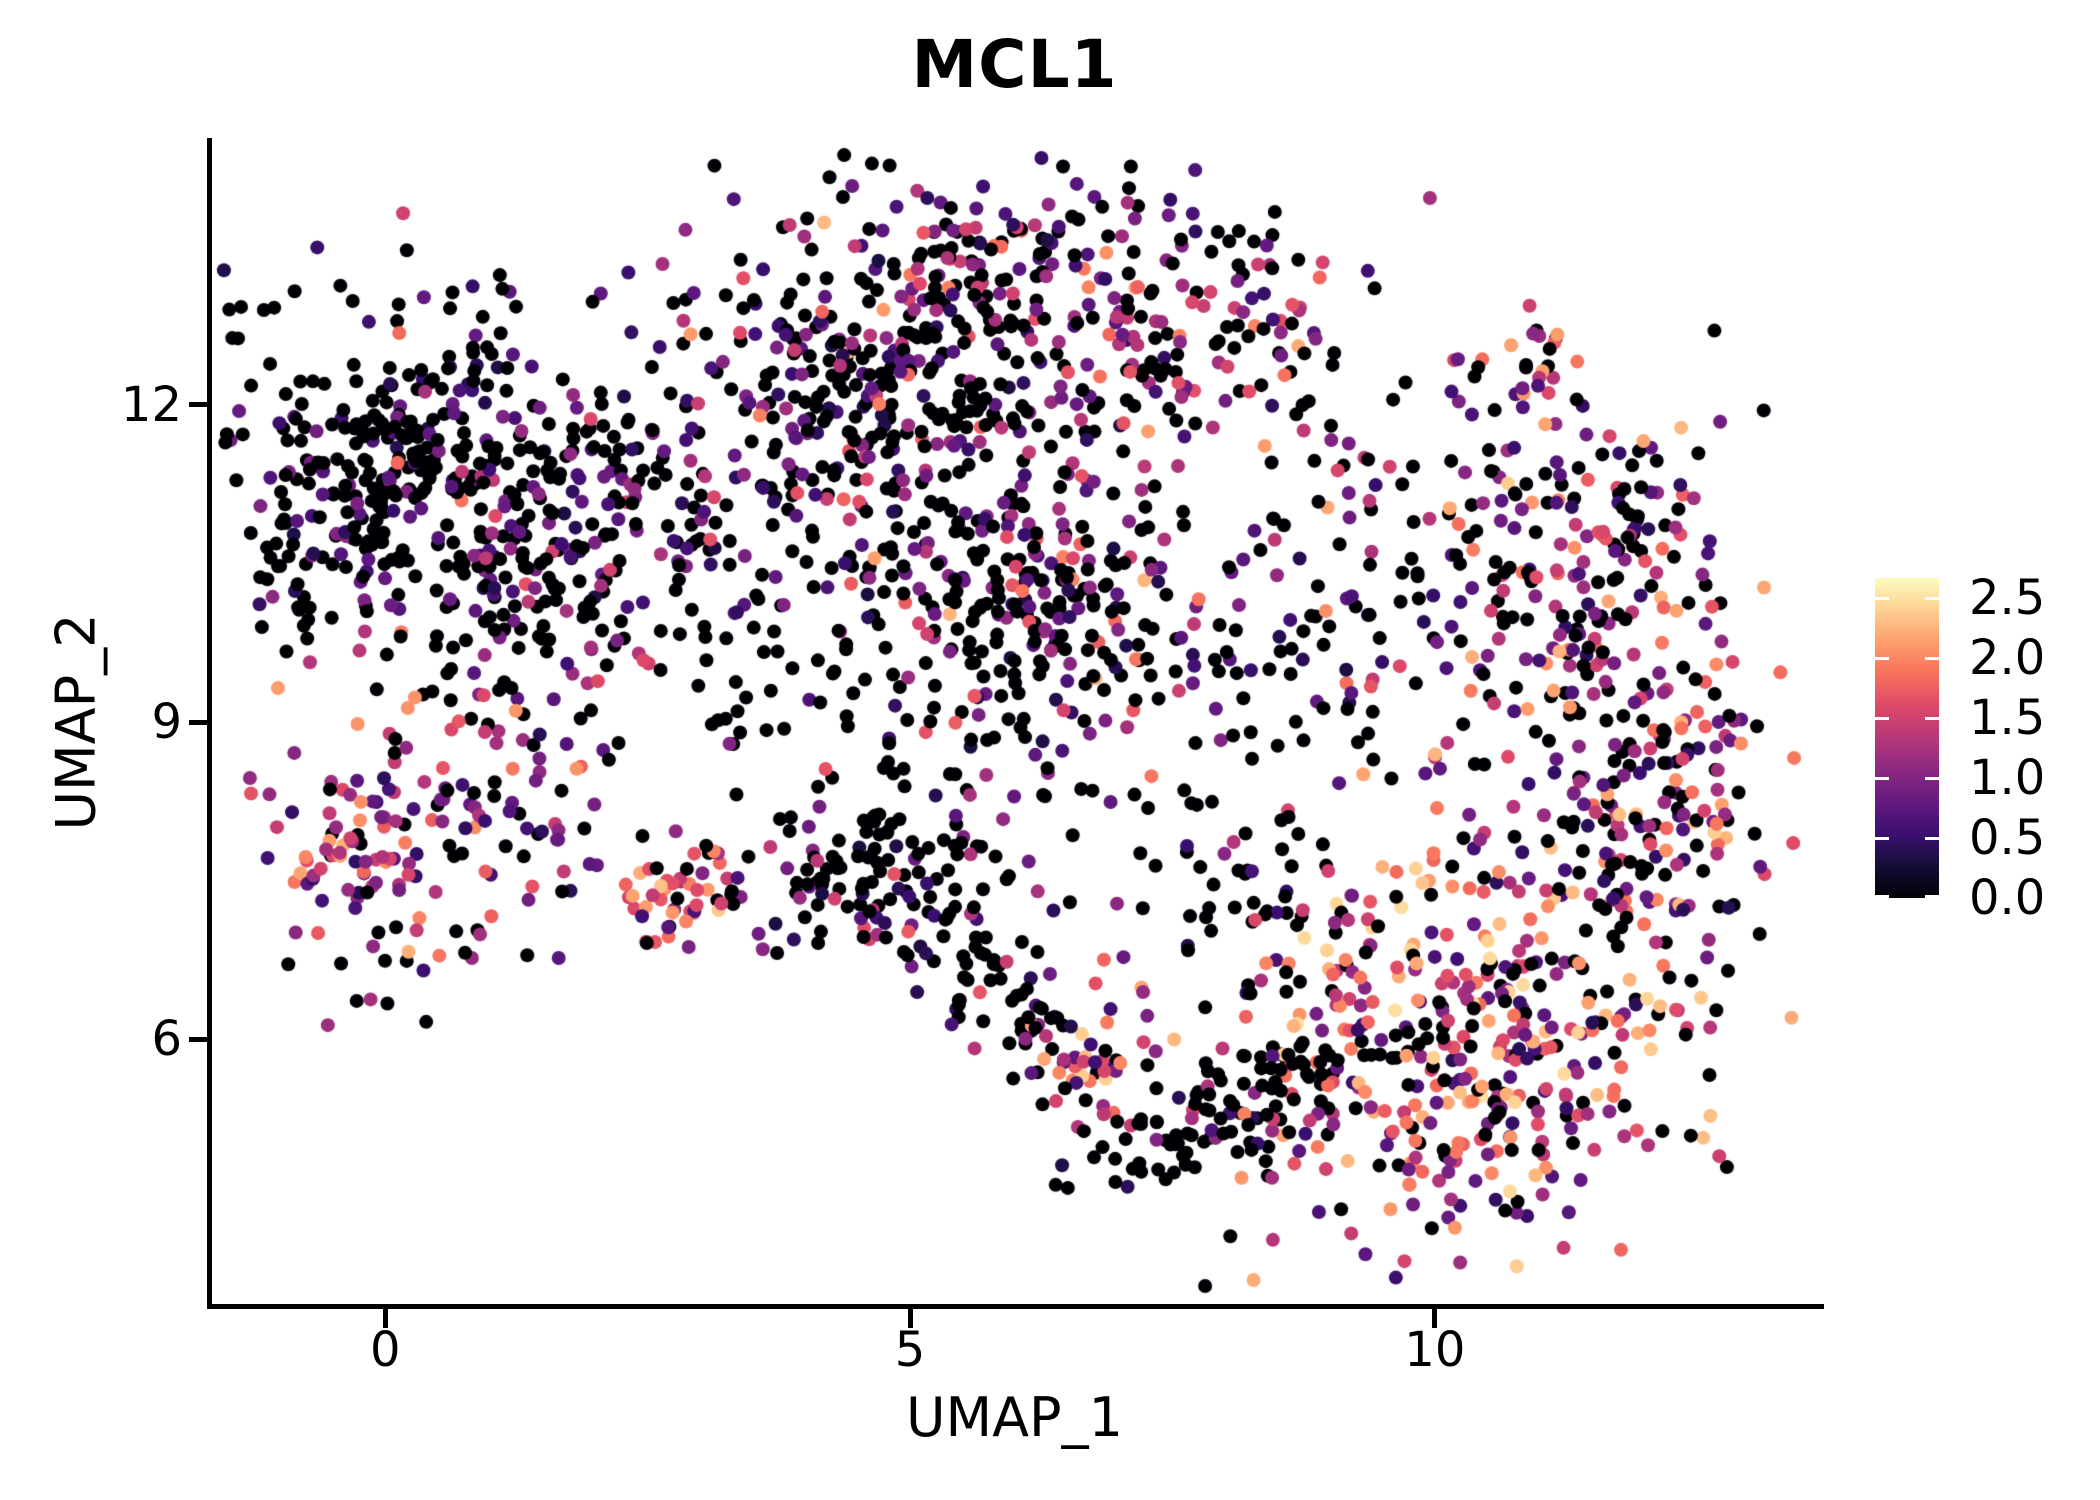 The width and height of the screenshot is (2100, 1500). Describe the element at coordinates (2007, 778) in the screenshot. I see `colorbar-tick-label: 1.0` at that location.